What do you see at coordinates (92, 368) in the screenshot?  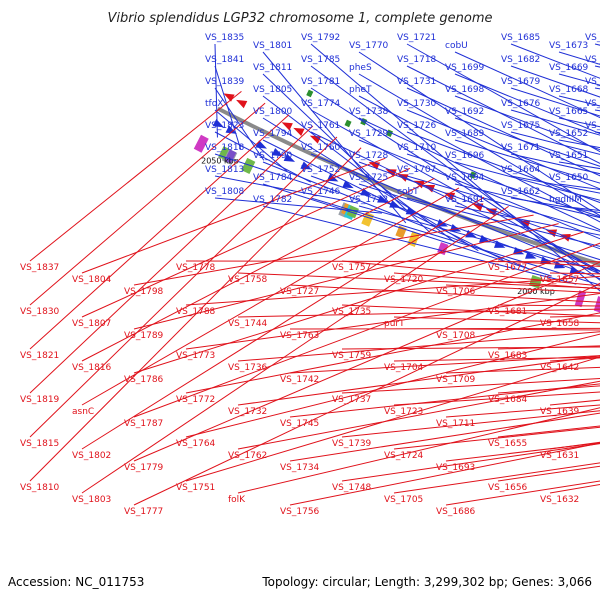 I see `gene-label: VS_1816` at bounding box center [92, 368].